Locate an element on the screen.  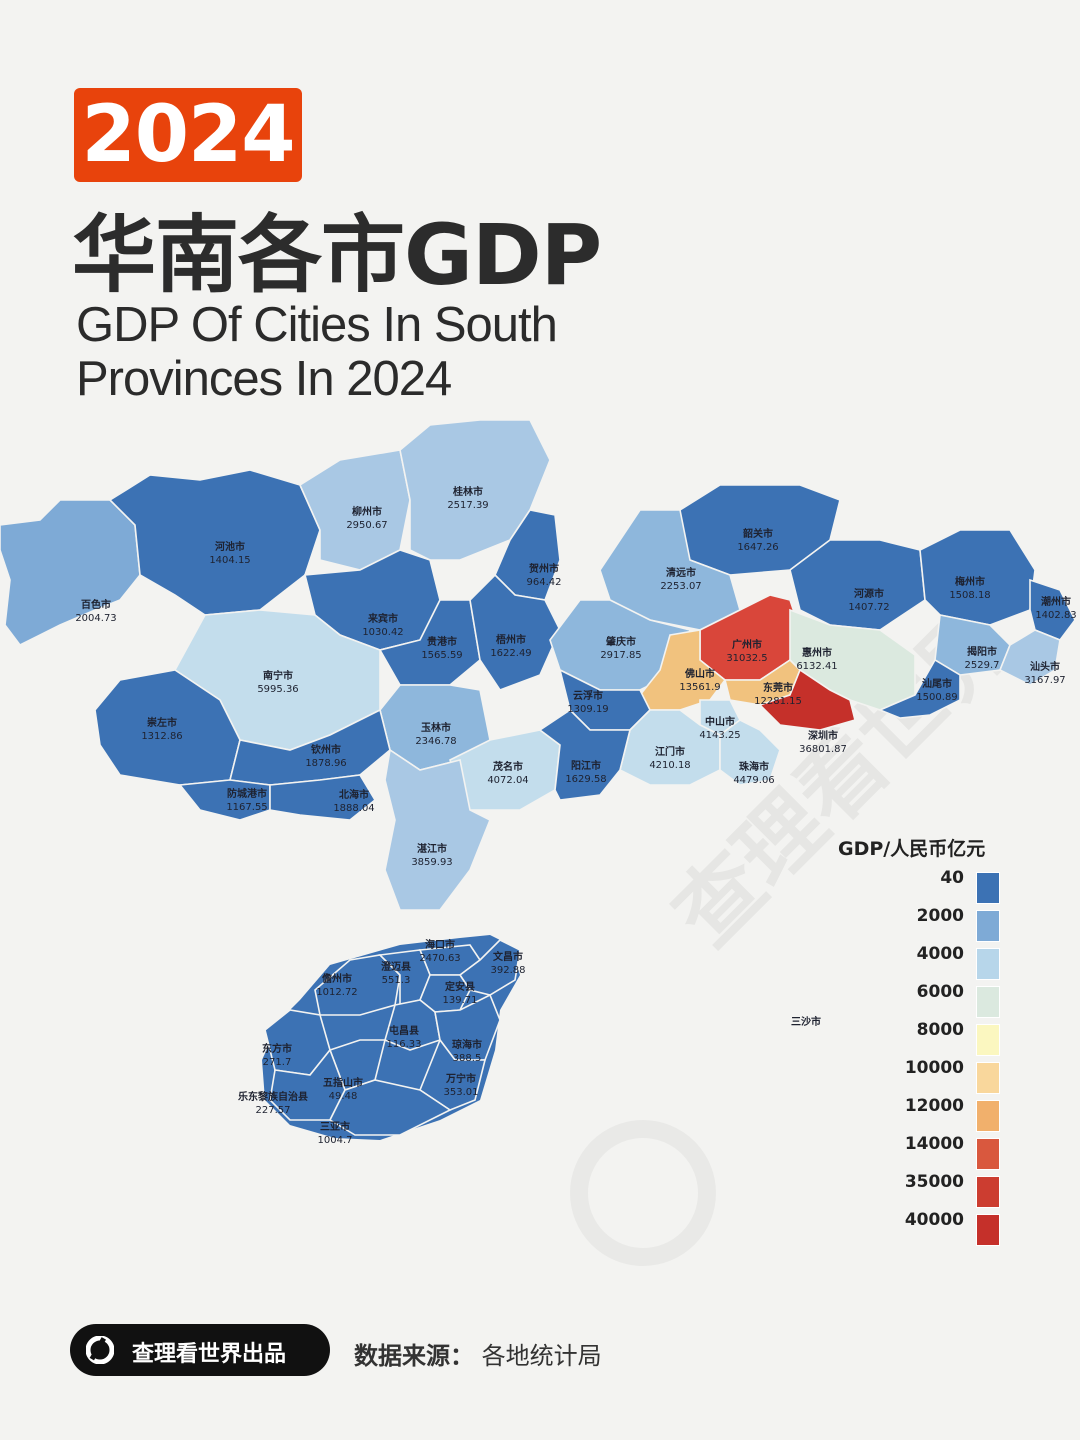
city-gdp-value: 1309.19 is located at coordinates (587, 709).